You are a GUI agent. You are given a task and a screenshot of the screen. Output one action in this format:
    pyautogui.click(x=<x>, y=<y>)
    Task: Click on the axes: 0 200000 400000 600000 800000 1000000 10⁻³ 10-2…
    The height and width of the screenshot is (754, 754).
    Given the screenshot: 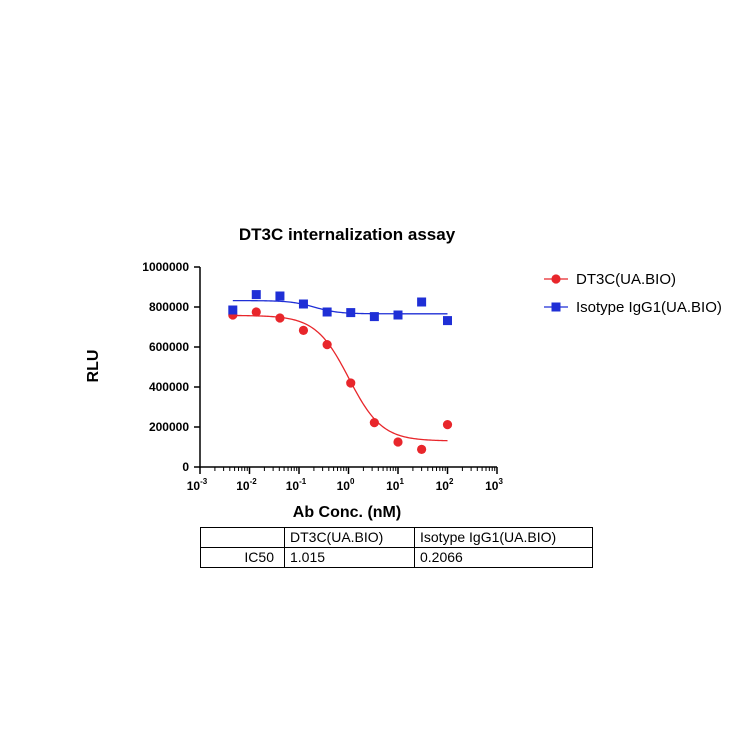 What is the action you would take?
    pyautogui.click(x=322, y=376)
    